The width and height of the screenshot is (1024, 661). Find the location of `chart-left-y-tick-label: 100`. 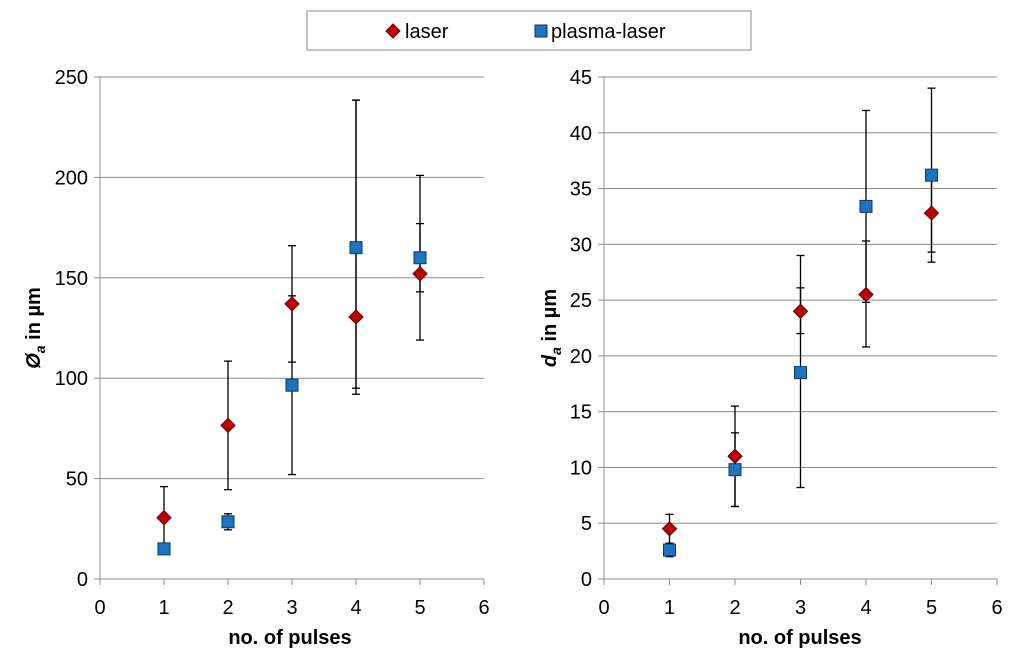

chart-left-y-tick-label: 100 is located at coordinates (71, 379).